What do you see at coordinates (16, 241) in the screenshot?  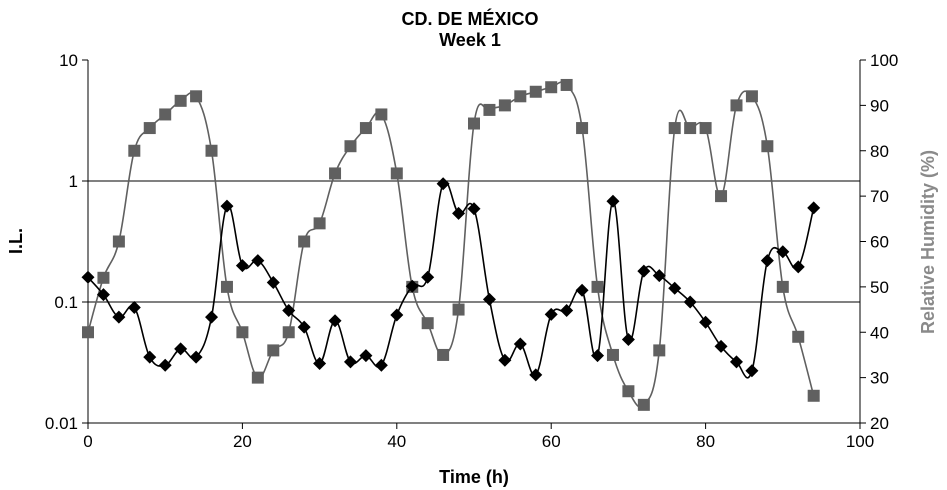 I see `y-axis-label: I.L.` at bounding box center [16, 241].